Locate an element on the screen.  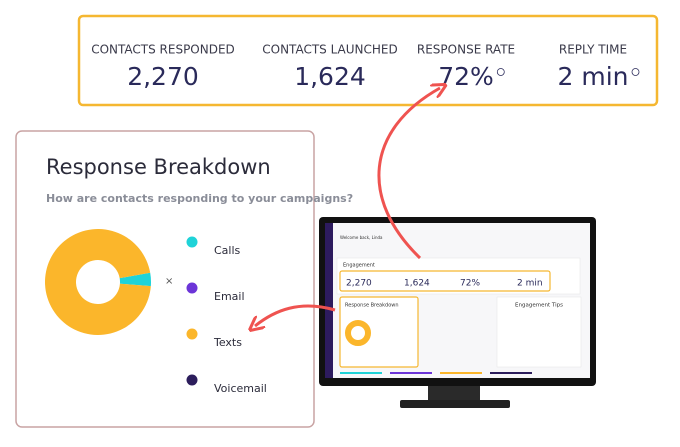
monitor-card-title: Engagement Tips is located at coordinates (539, 306).